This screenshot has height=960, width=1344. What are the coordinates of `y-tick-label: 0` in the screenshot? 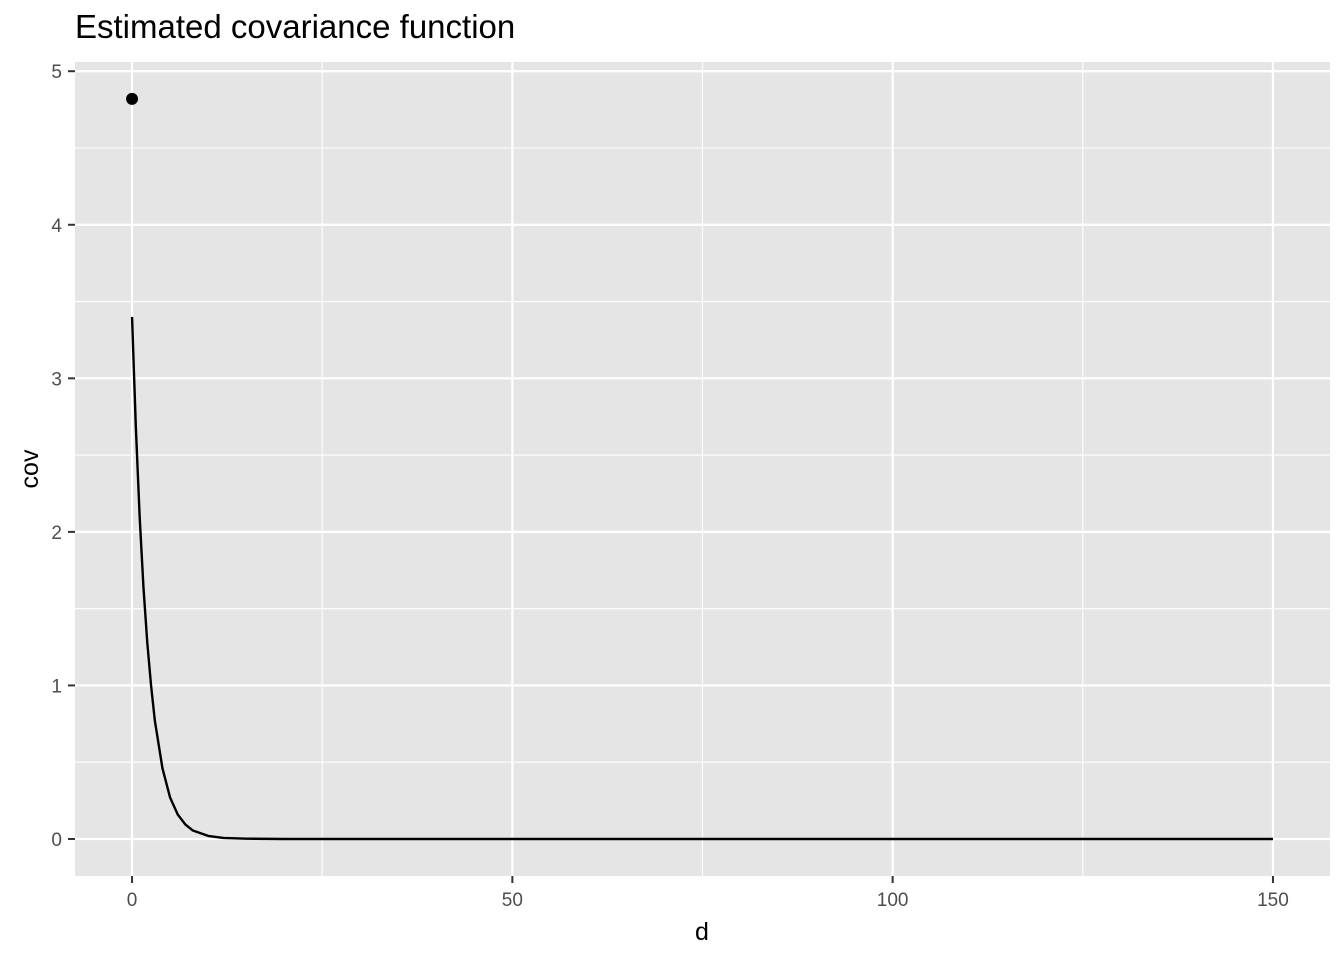 It's located at (56, 840).